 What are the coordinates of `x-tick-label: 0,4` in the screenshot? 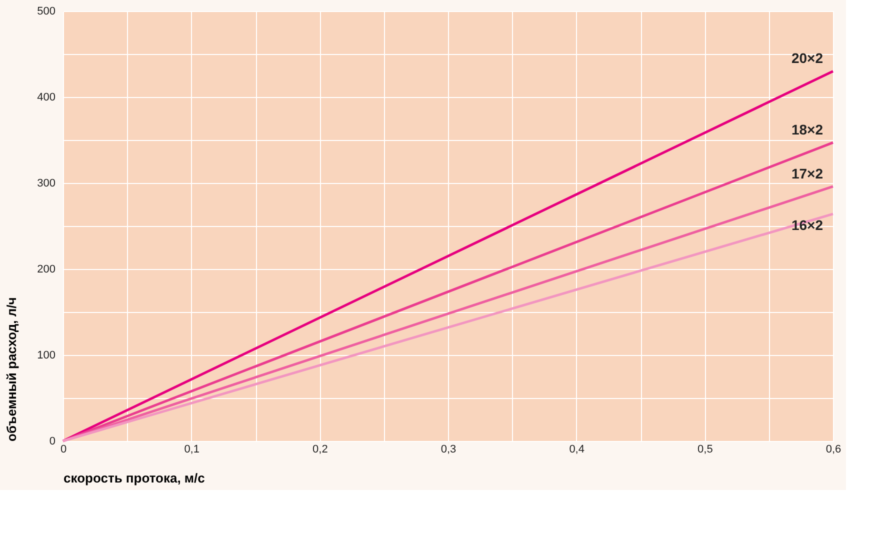 It's located at (576, 450).